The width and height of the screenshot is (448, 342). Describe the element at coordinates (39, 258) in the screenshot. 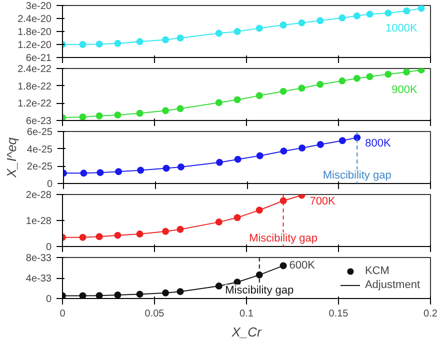

I see `y-tick-label: 8e-33` at that location.